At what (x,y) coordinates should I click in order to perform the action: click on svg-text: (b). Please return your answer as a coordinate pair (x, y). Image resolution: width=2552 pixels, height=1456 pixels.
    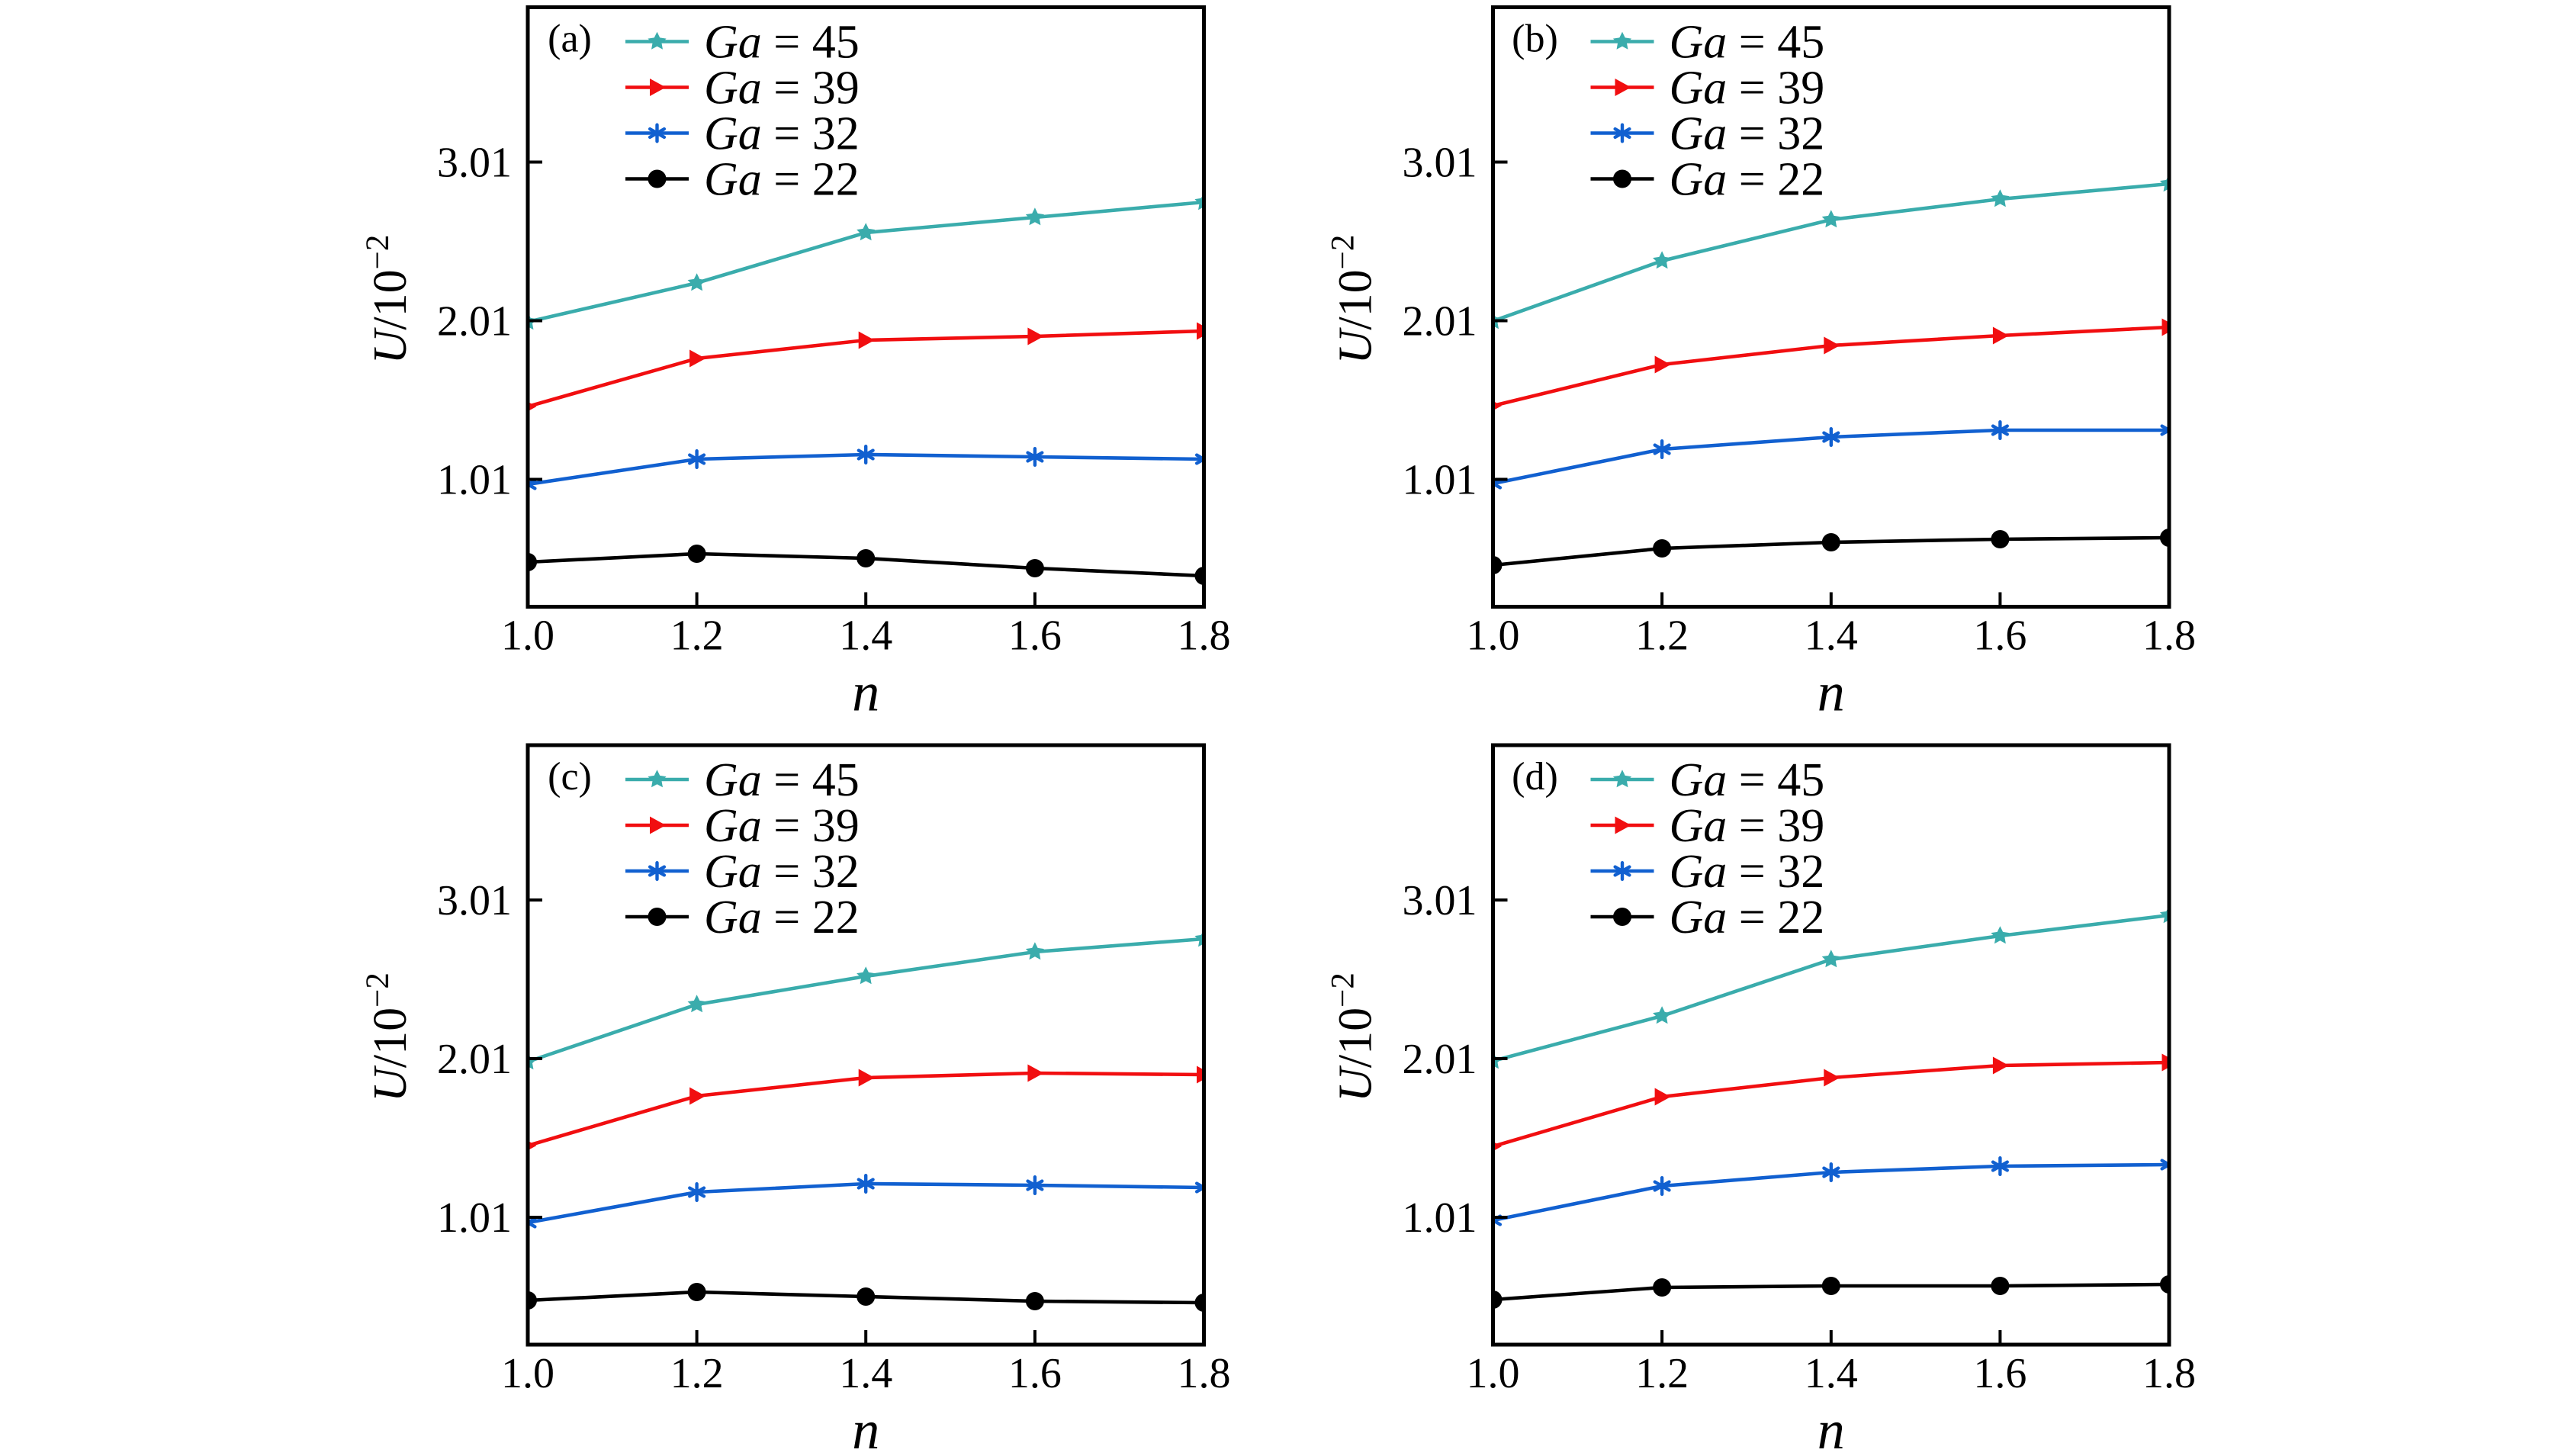
    Looking at the image, I should click on (1535, 39).